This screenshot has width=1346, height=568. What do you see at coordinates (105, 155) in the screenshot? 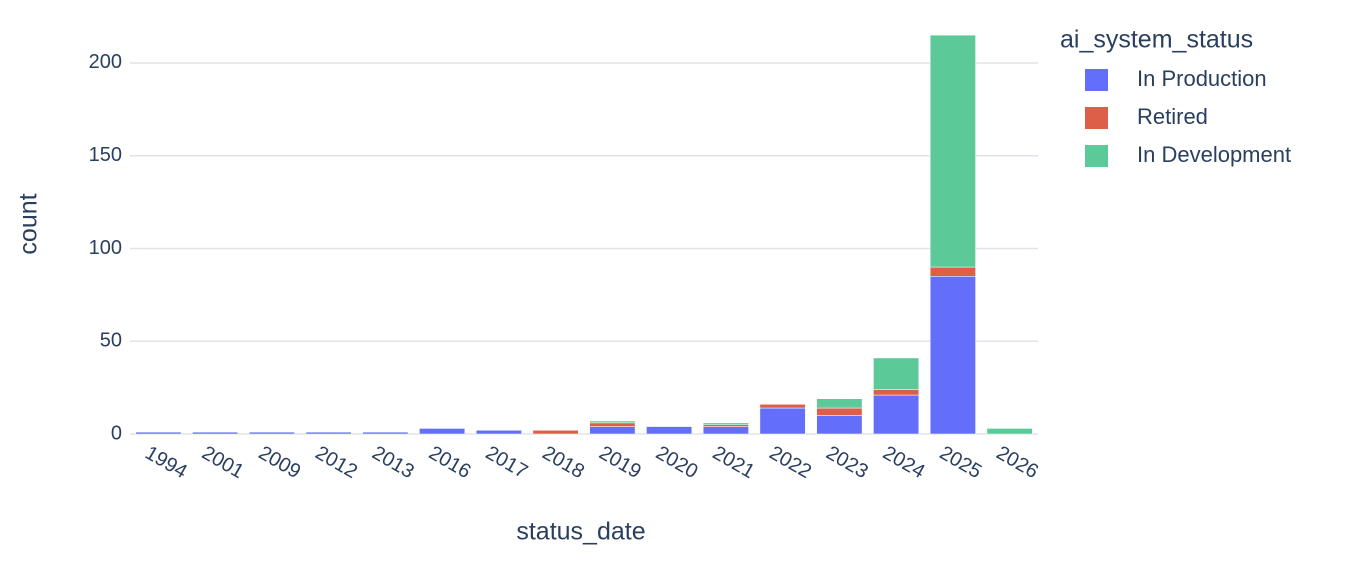
I see `y-tick-label: 150` at bounding box center [105, 155].